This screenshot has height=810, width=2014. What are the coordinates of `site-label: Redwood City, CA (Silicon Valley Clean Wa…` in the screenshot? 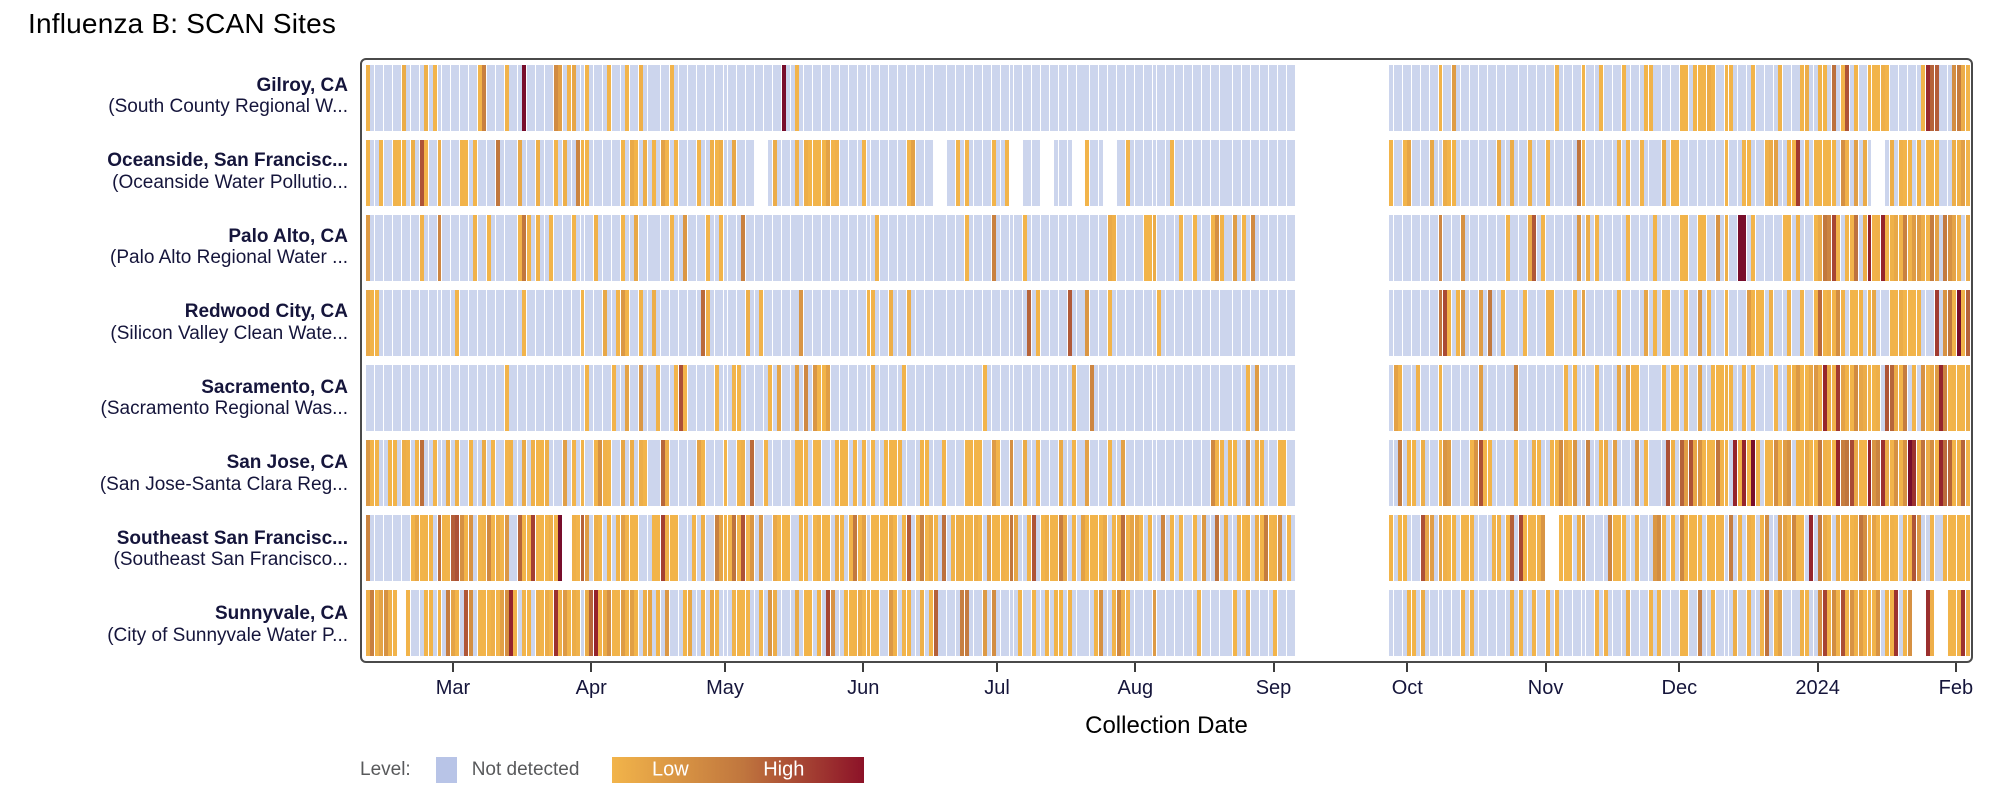 It's located at (174, 323).